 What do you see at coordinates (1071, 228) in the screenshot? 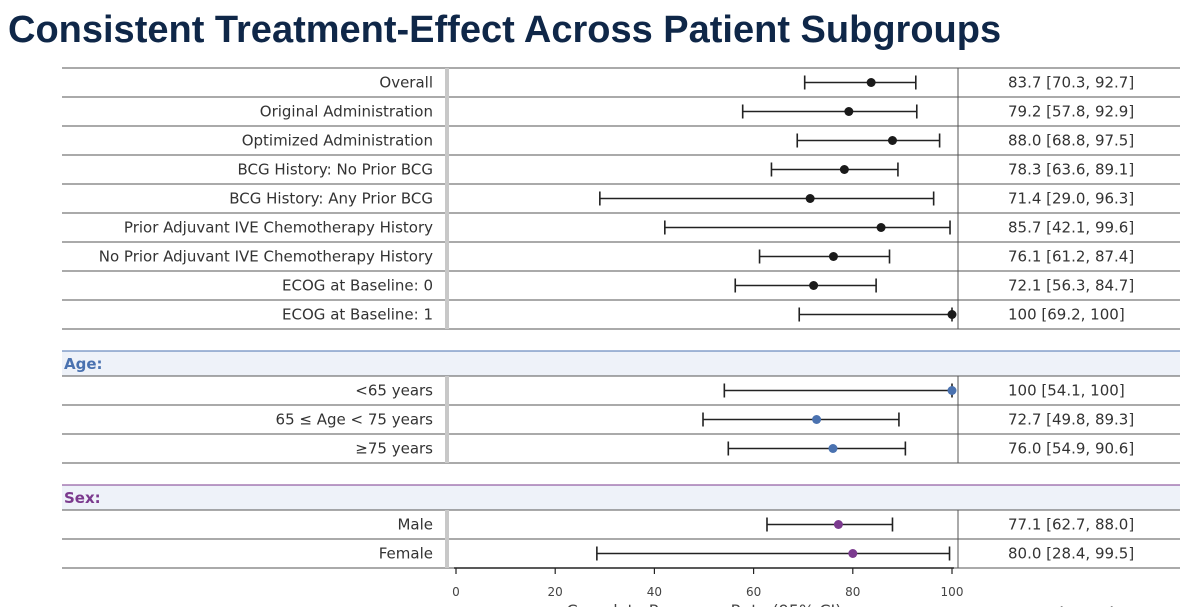
I see `ci-value: 85.7 [42.1, 99.6]` at bounding box center [1071, 228].